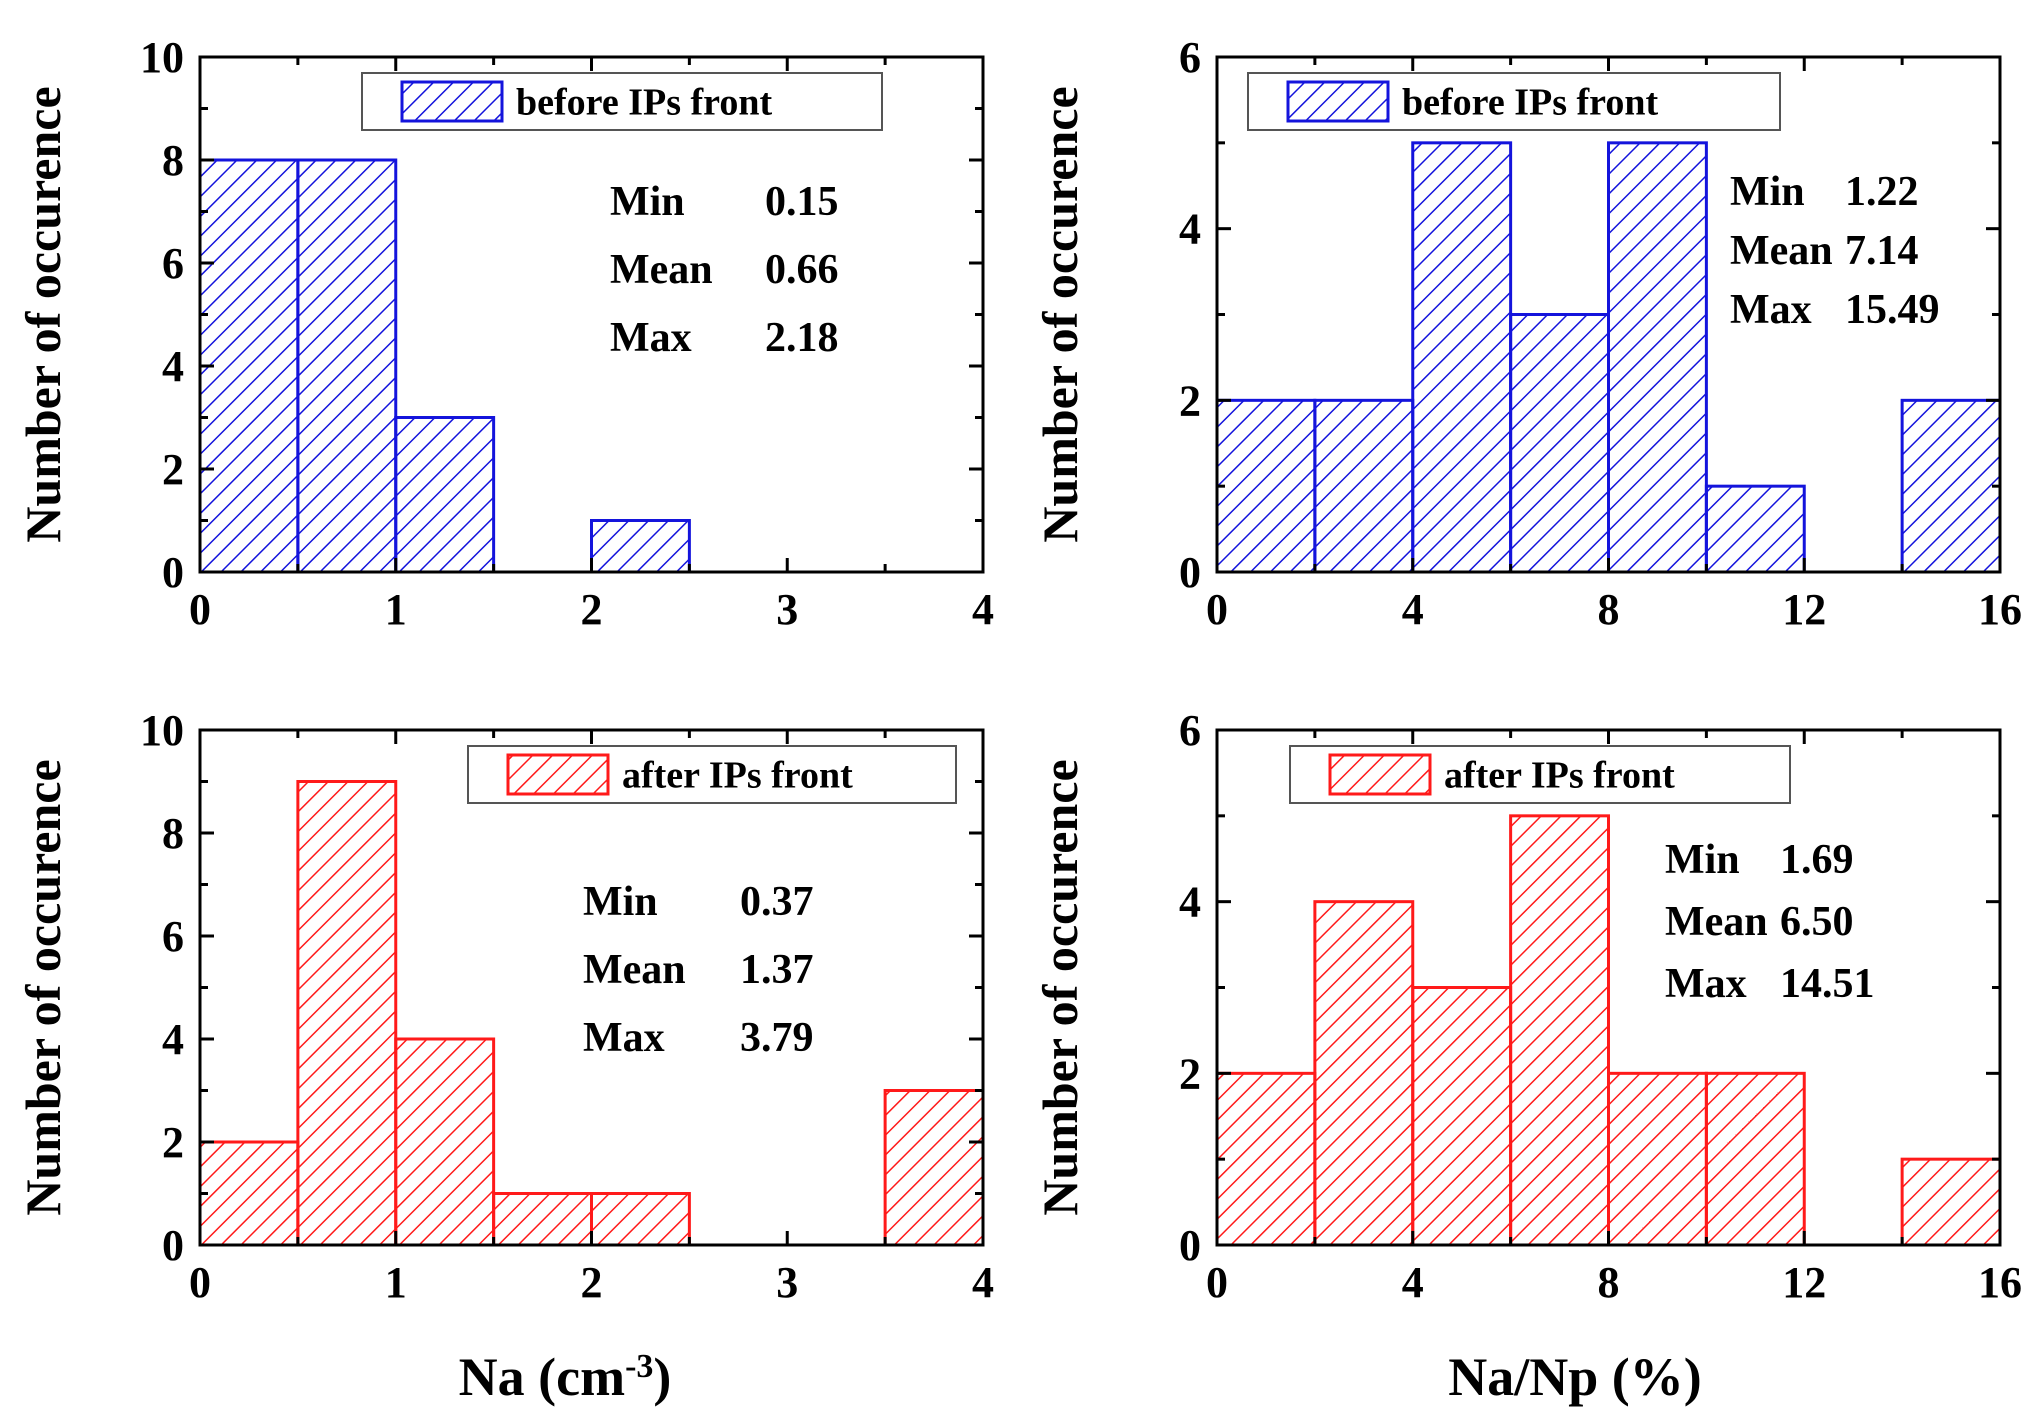 Image resolution: width=2040 pixels, height=1426 pixels. I want to click on stat-value: 0.15, so click(802, 202).